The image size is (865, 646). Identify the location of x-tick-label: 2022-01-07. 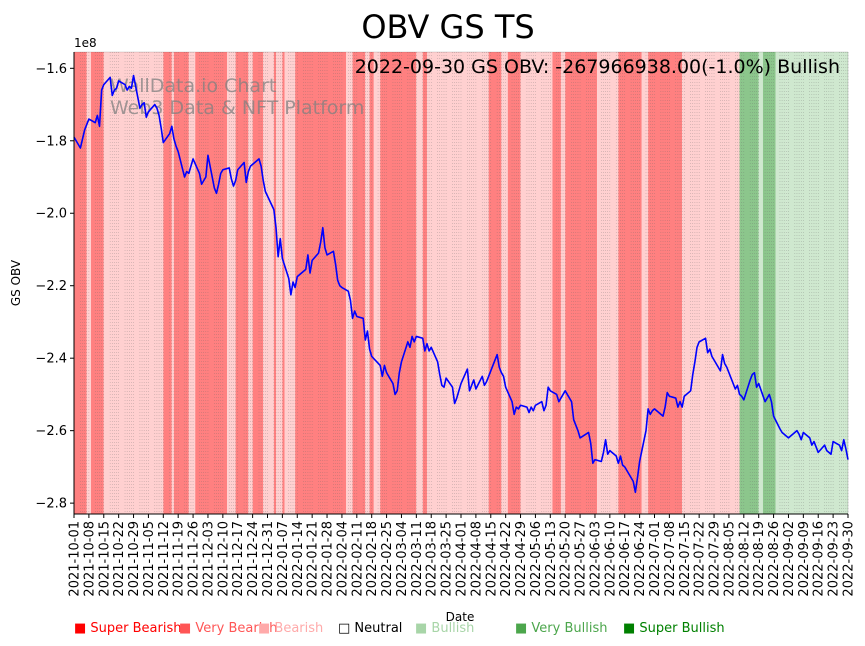
(283, 559).